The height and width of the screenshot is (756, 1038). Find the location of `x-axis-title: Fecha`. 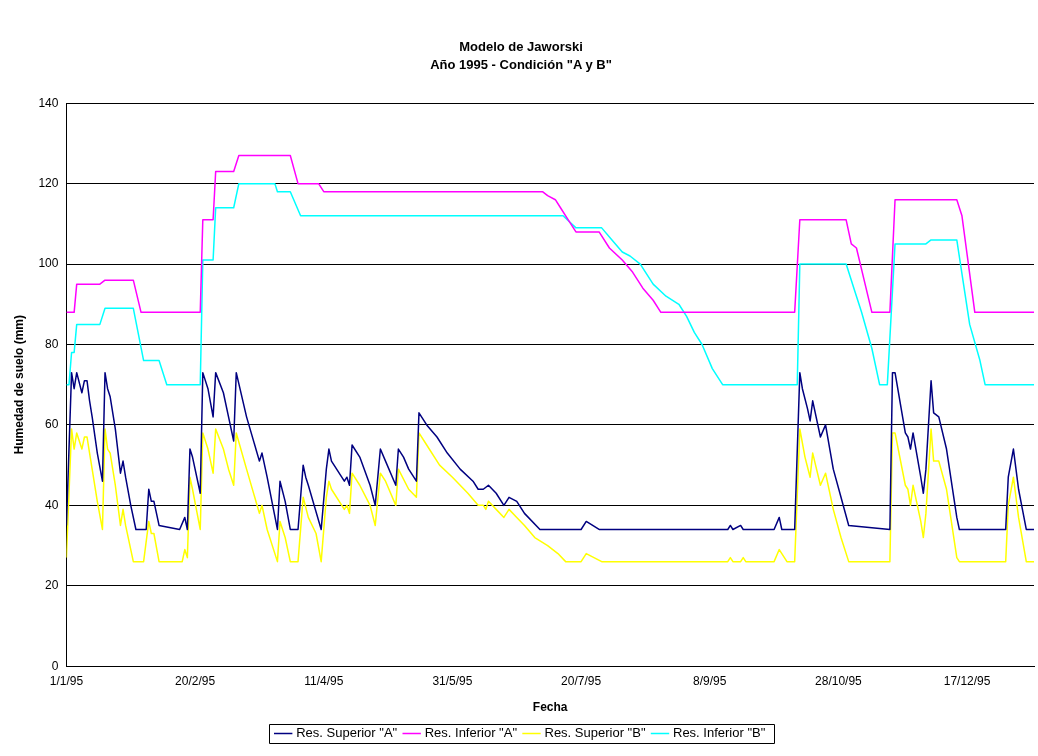

x-axis-title: Fecha is located at coordinates (550, 707).